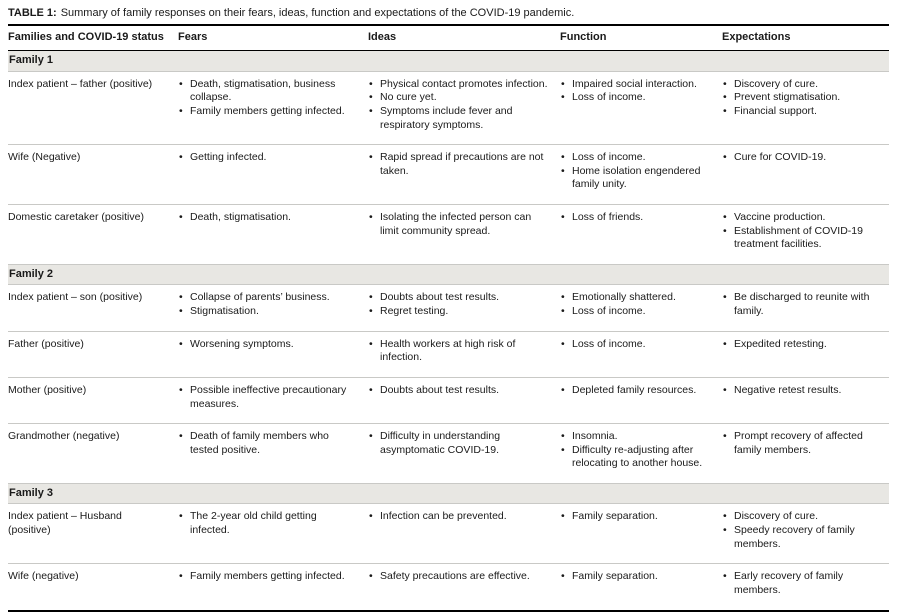  What do you see at coordinates (635, 178) in the screenshot?
I see `bullet-item: Home isolation engendered family unity.` at bounding box center [635, 178].